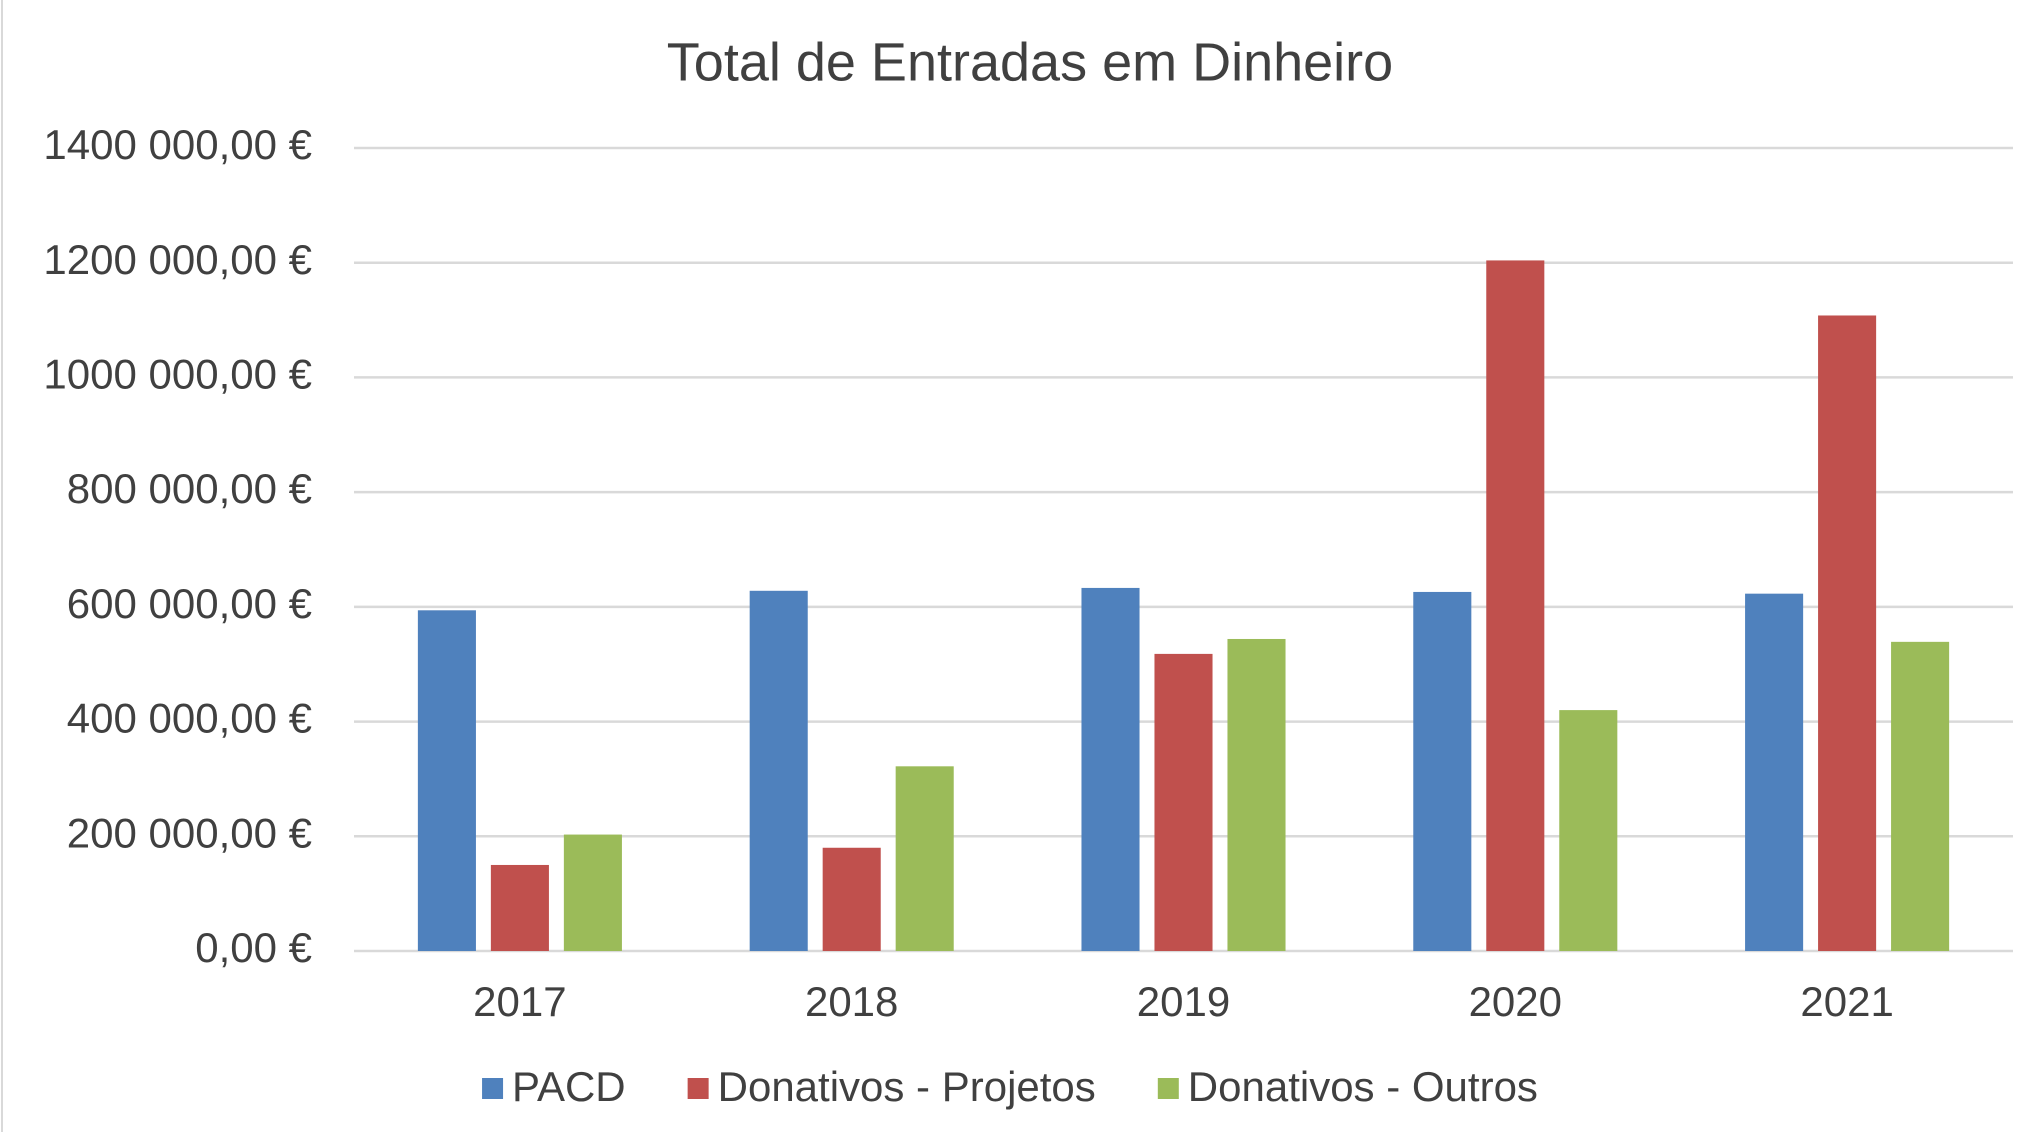  I want to click on y-tick-label: 200 000,00 €, so click(189, 832).